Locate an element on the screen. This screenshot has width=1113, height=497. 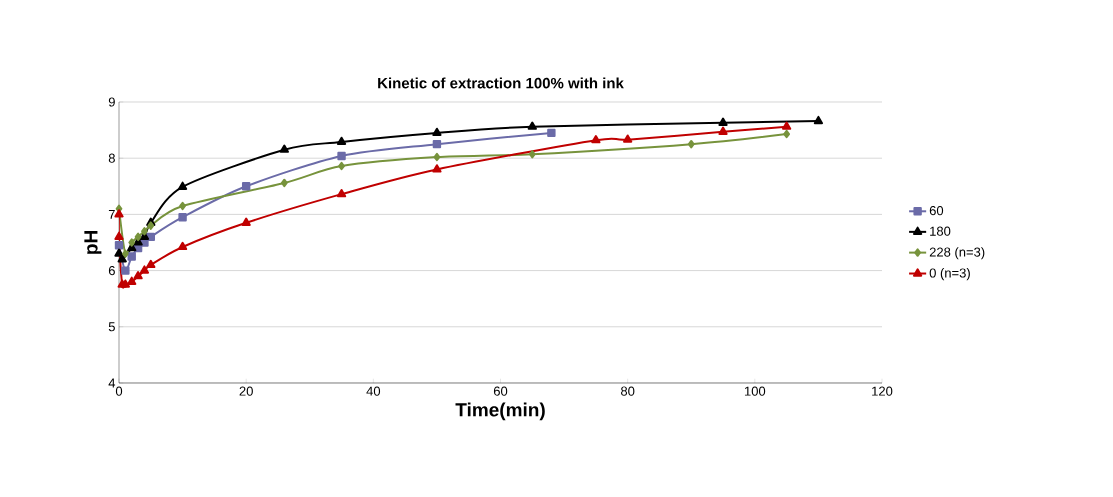
x-tick-label: 80 is located at coordinates (628, 391).